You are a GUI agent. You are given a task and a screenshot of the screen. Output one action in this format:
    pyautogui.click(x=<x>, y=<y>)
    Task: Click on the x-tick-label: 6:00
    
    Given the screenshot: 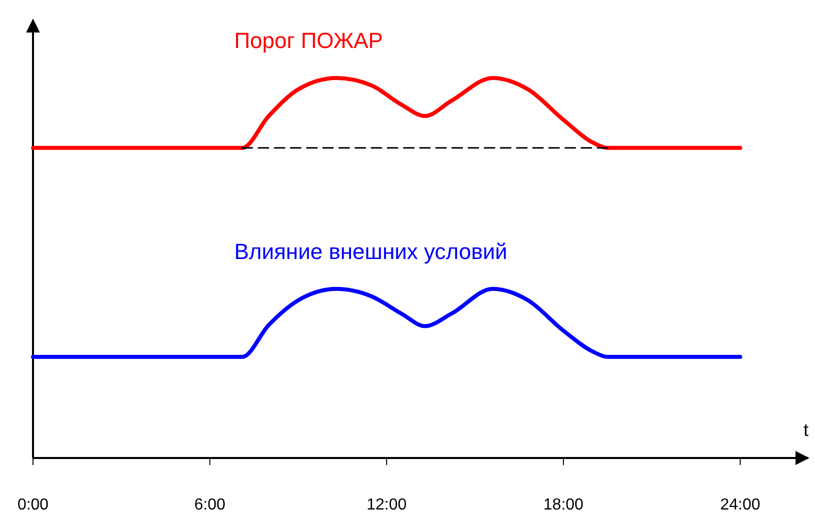 What is the action you would take?
    pyautogui.click(x=210, y=505)
    